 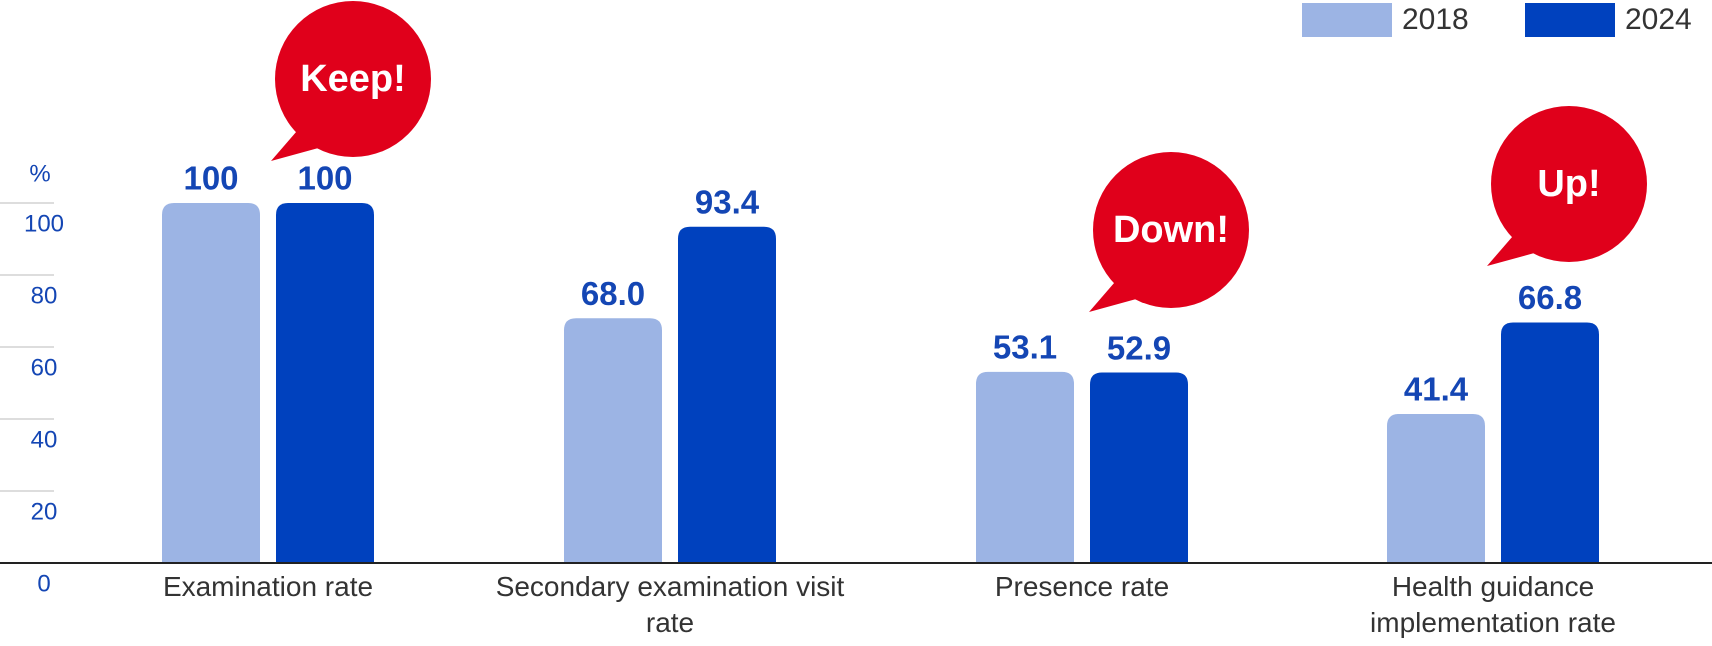 I want to click on y-tick-label: 60, so click(x=44, y=367).